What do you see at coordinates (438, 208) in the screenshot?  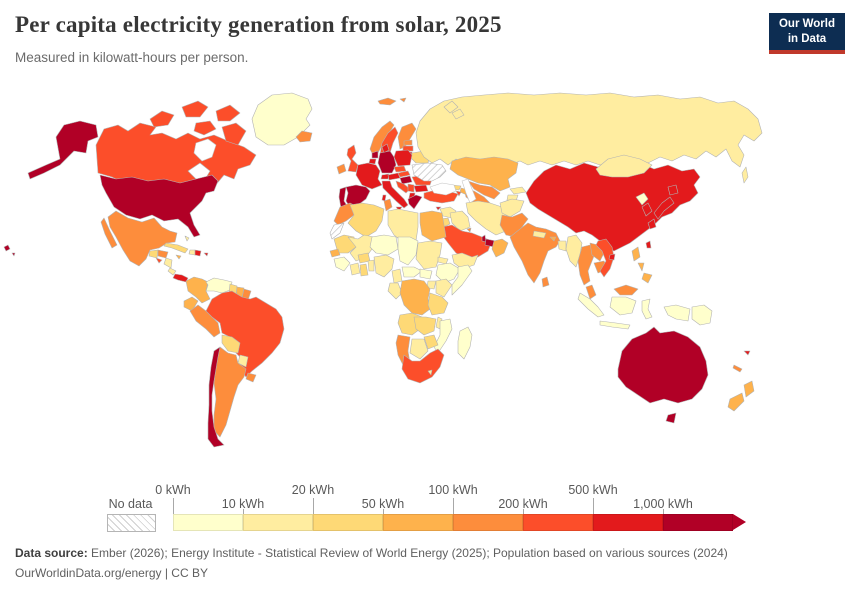 I see `country-cyprus` at bounding box center [438, 208].